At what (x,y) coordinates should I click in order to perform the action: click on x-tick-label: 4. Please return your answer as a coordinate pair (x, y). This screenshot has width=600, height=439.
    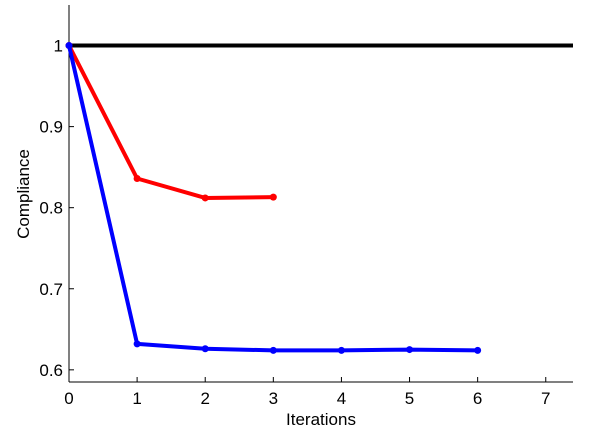
    Looking at the image, I should click on (341, 398).